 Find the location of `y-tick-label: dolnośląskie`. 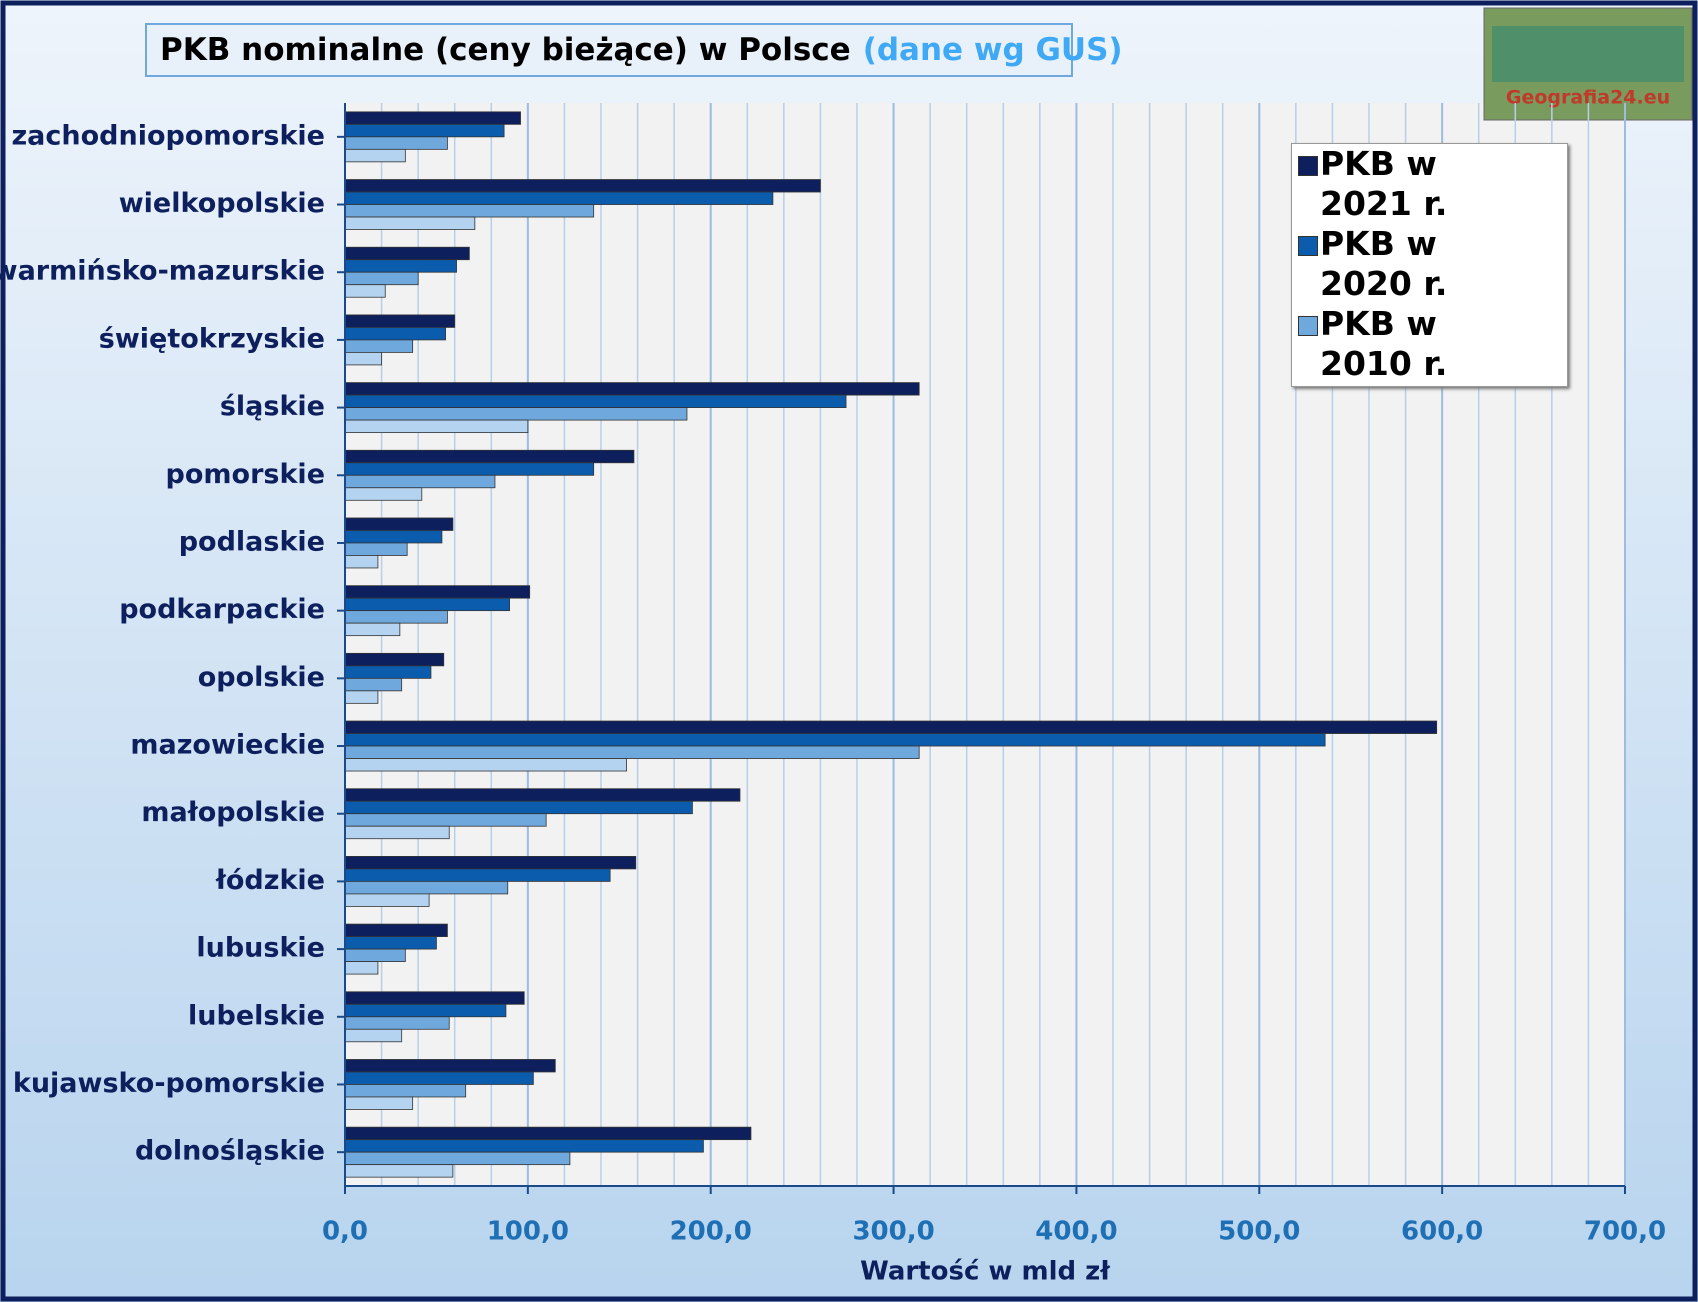

y-tick-label: dolnośląskie is located at coordinates (230, 1151).